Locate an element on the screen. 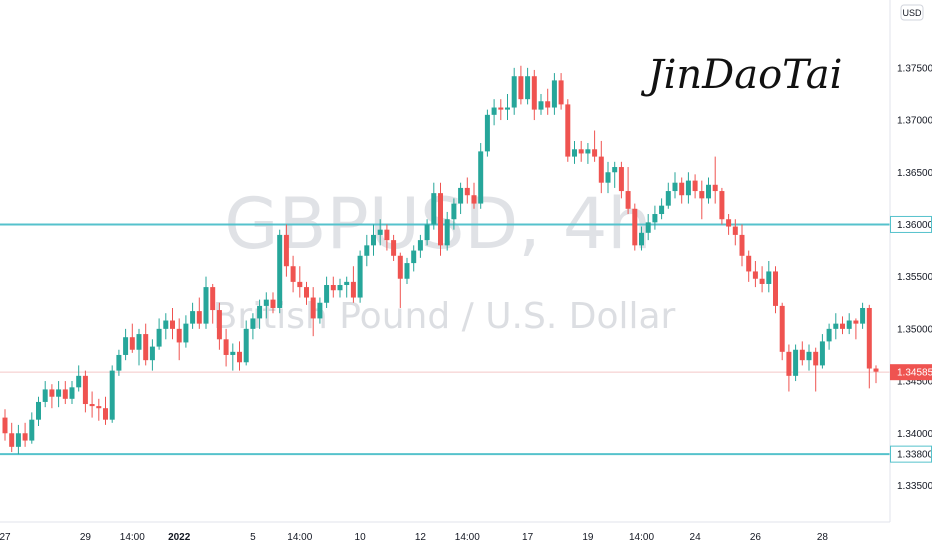 The image size is (932, 550). last-price-tag: 1.34585 is located at coordinates (911, 372).